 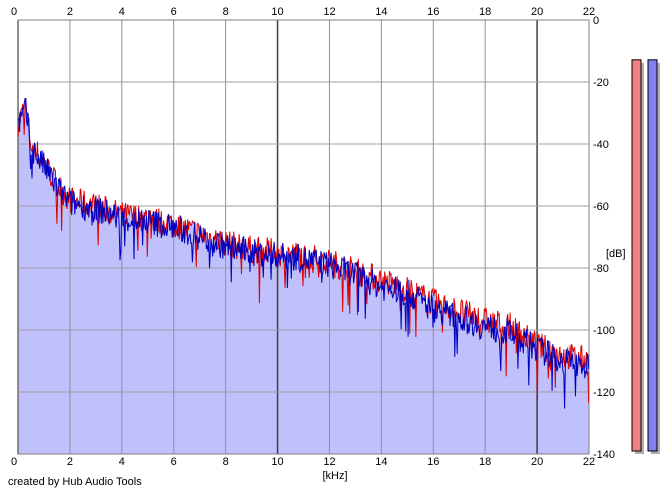 What do you see at coordinates (174, 12) in the screenshot?
I see `x-tick-label-top: 6` at bounding box center [174, 12].